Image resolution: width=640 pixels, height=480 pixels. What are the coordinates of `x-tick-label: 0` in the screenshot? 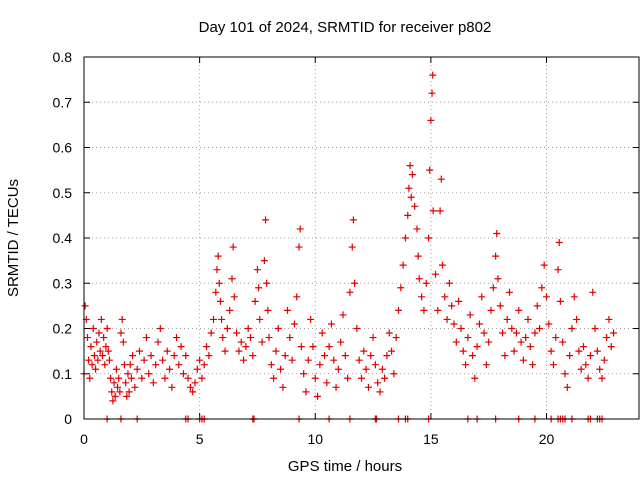 It's located at (84, 439).